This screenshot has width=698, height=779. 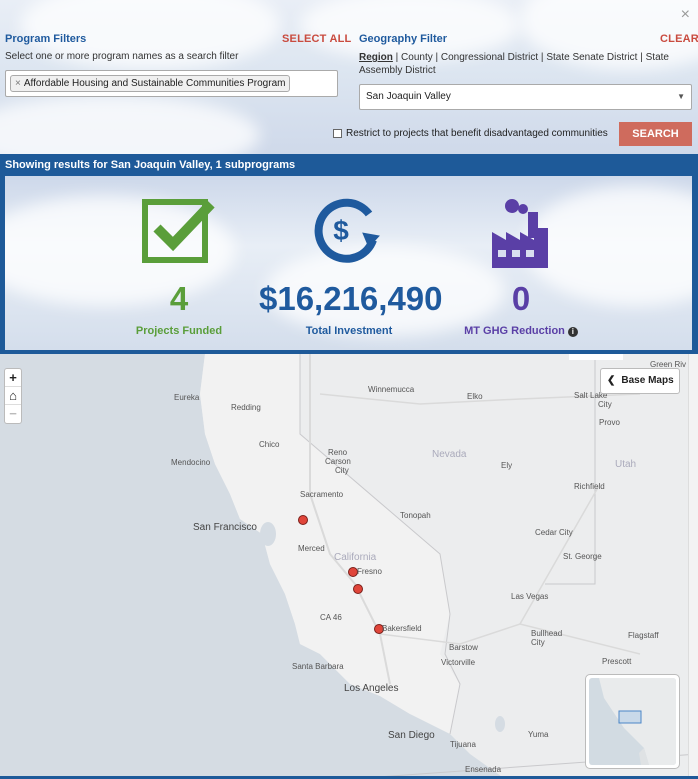 I want to click on map-label: Yuma, so click(x=538, y=734).